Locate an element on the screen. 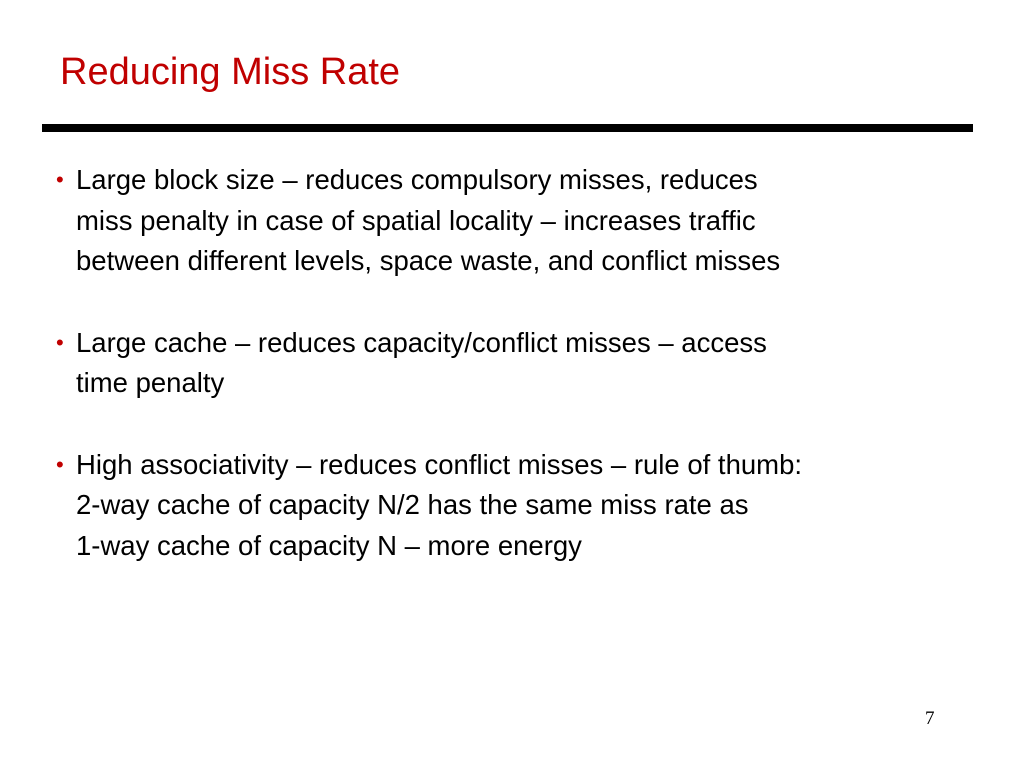  slide-title: Reducing Miss Rate is located at coordinates (230, 72).